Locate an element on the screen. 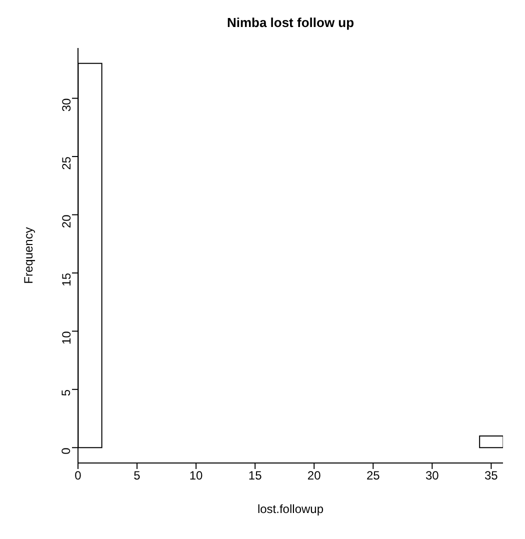 Image resolution: width=525 pixels, height=539 pixels. x-tick-label: 20 is located at coordinates (314, 475).